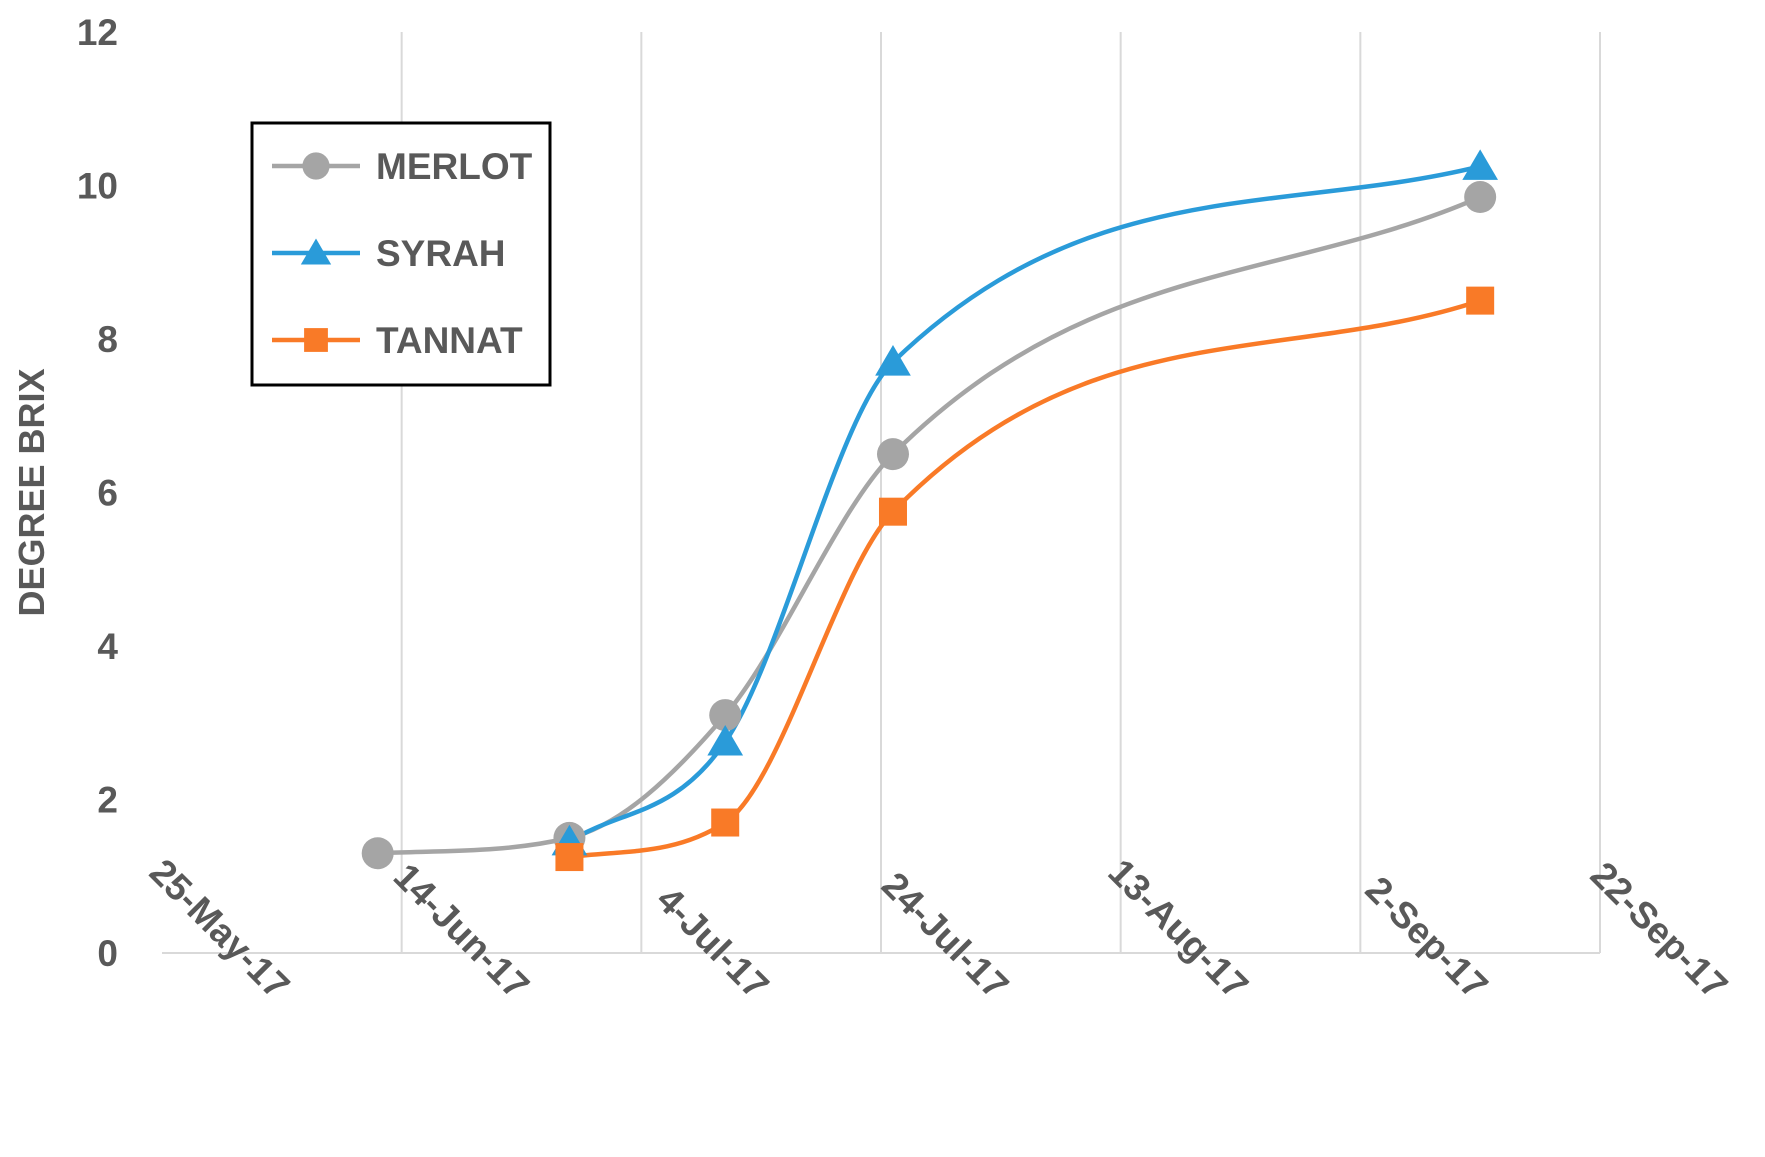 This screenshot has width=1765, height=1157. I want to click on x-tick-label: 24-Jul-17, so click(945, 935).